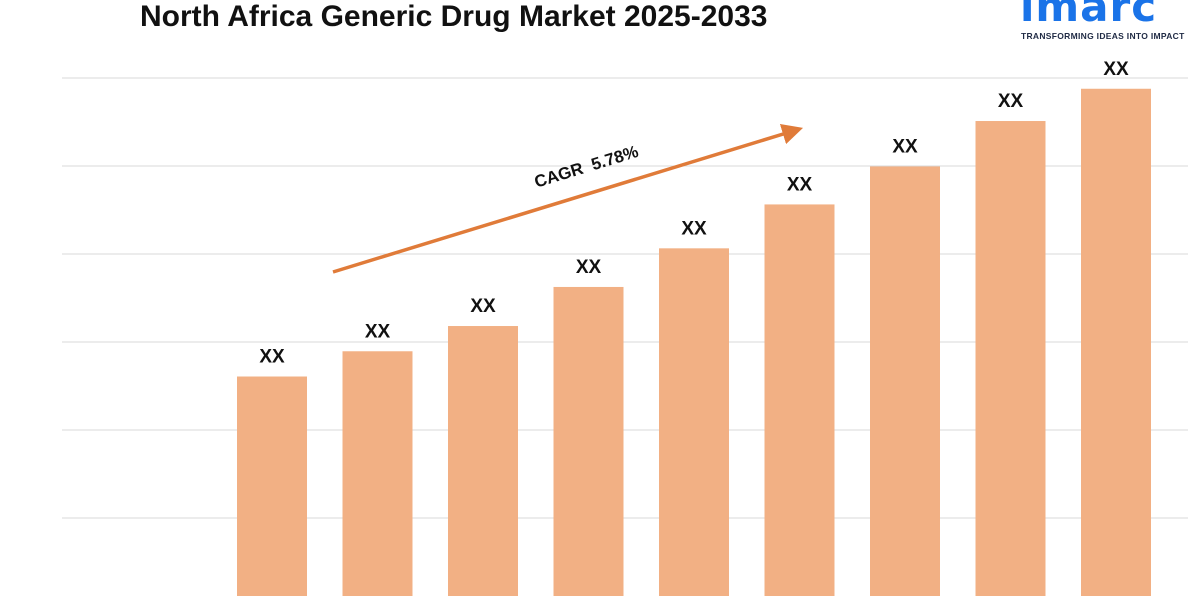  What do you see at coordinates (589, 267) in the screenshot?
I see `data-label-2028: XX` at bounding box center [589, 267].